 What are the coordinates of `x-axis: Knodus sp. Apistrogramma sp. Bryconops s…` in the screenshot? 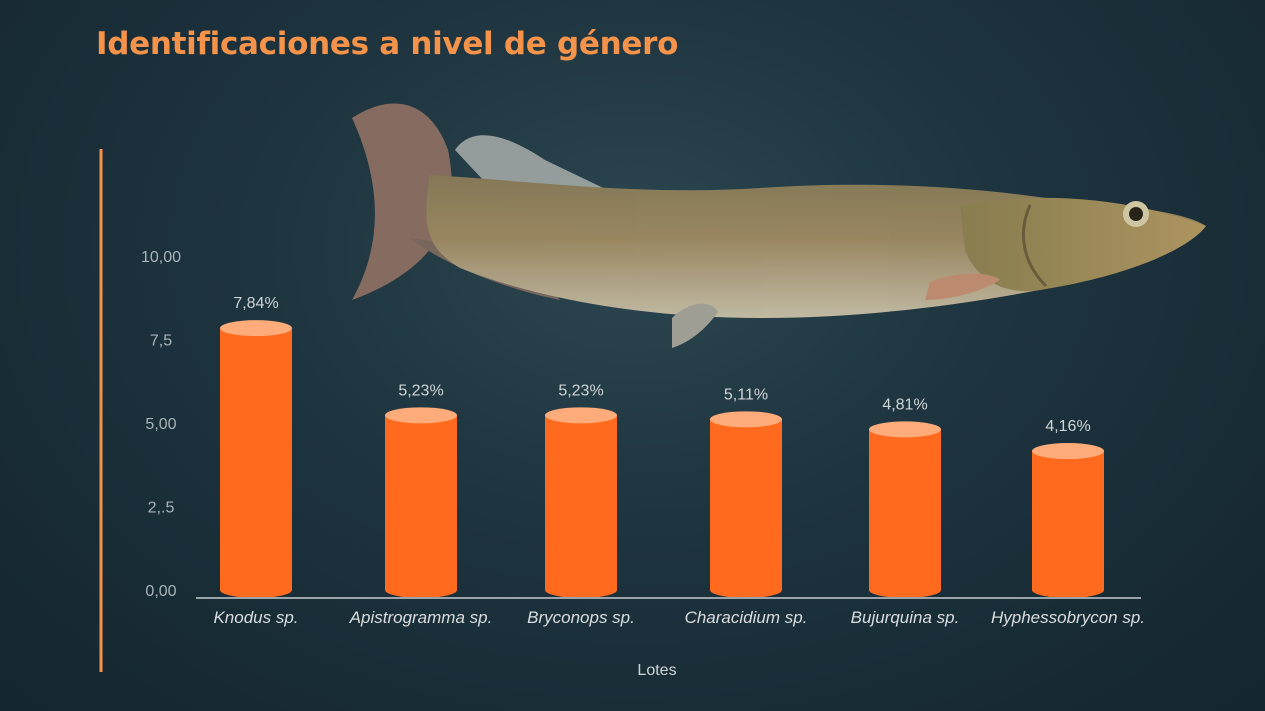 It's located at (679, 617).